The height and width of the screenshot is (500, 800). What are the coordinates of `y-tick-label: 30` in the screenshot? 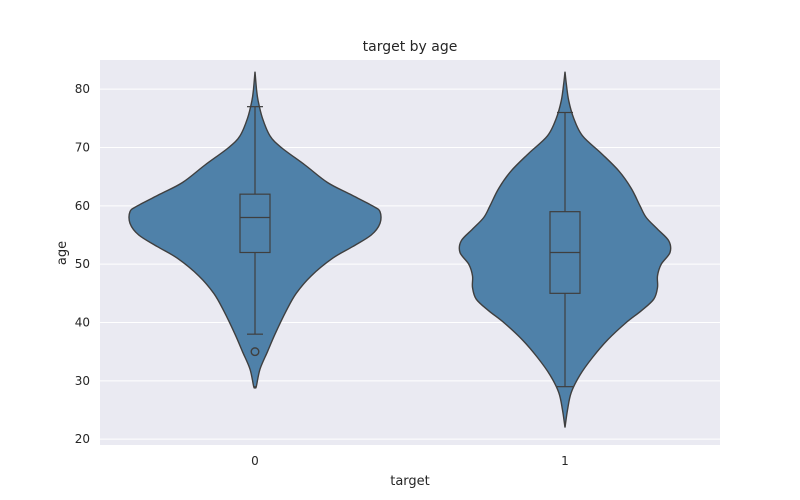 It's located at (82, 381).